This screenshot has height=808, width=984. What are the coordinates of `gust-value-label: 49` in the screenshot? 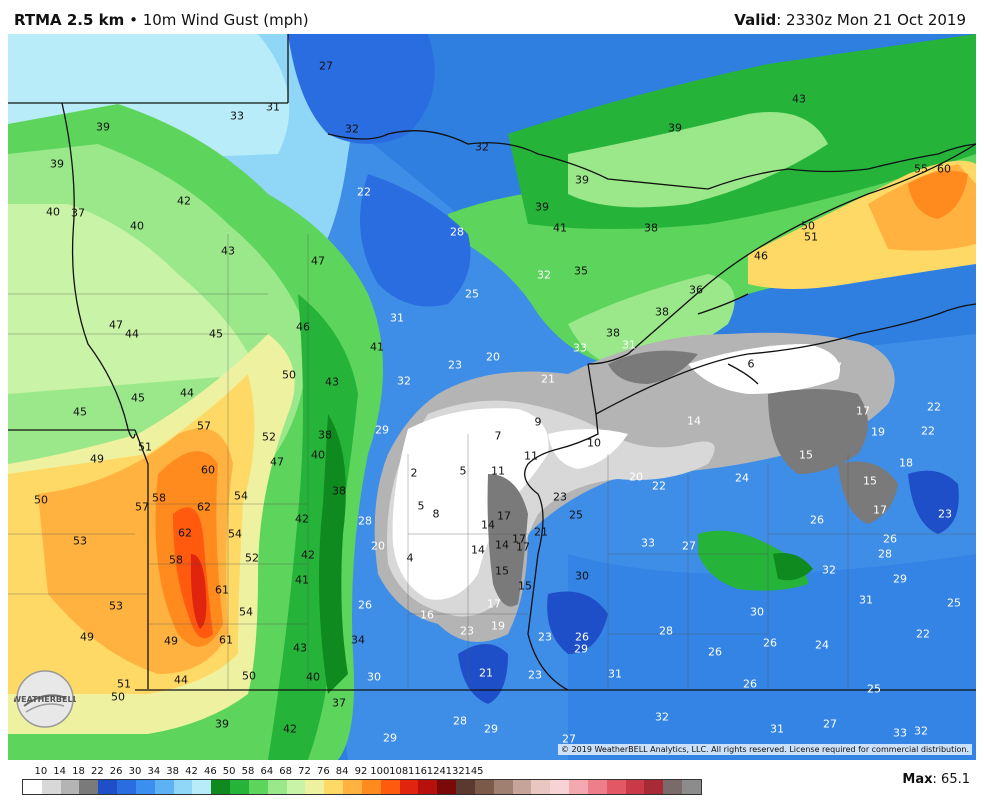 It's located at (87, 637).